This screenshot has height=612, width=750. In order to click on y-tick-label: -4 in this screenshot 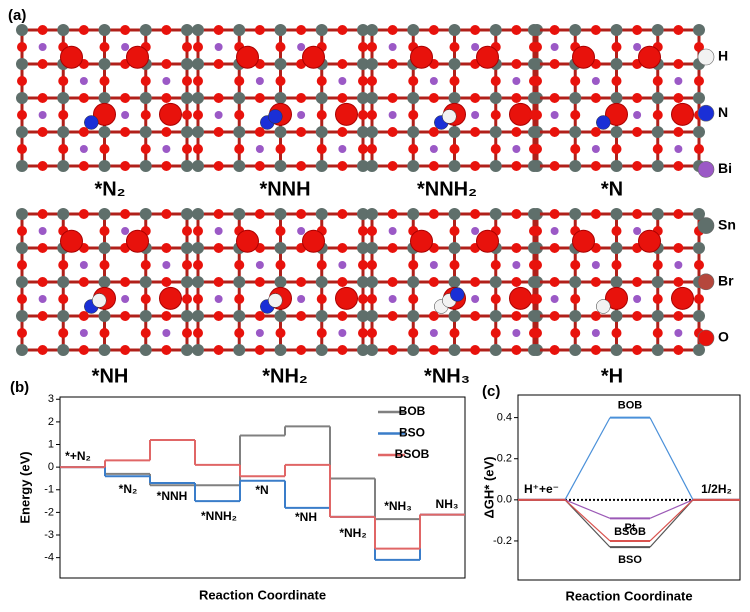, I will do `click(49, 558)`.